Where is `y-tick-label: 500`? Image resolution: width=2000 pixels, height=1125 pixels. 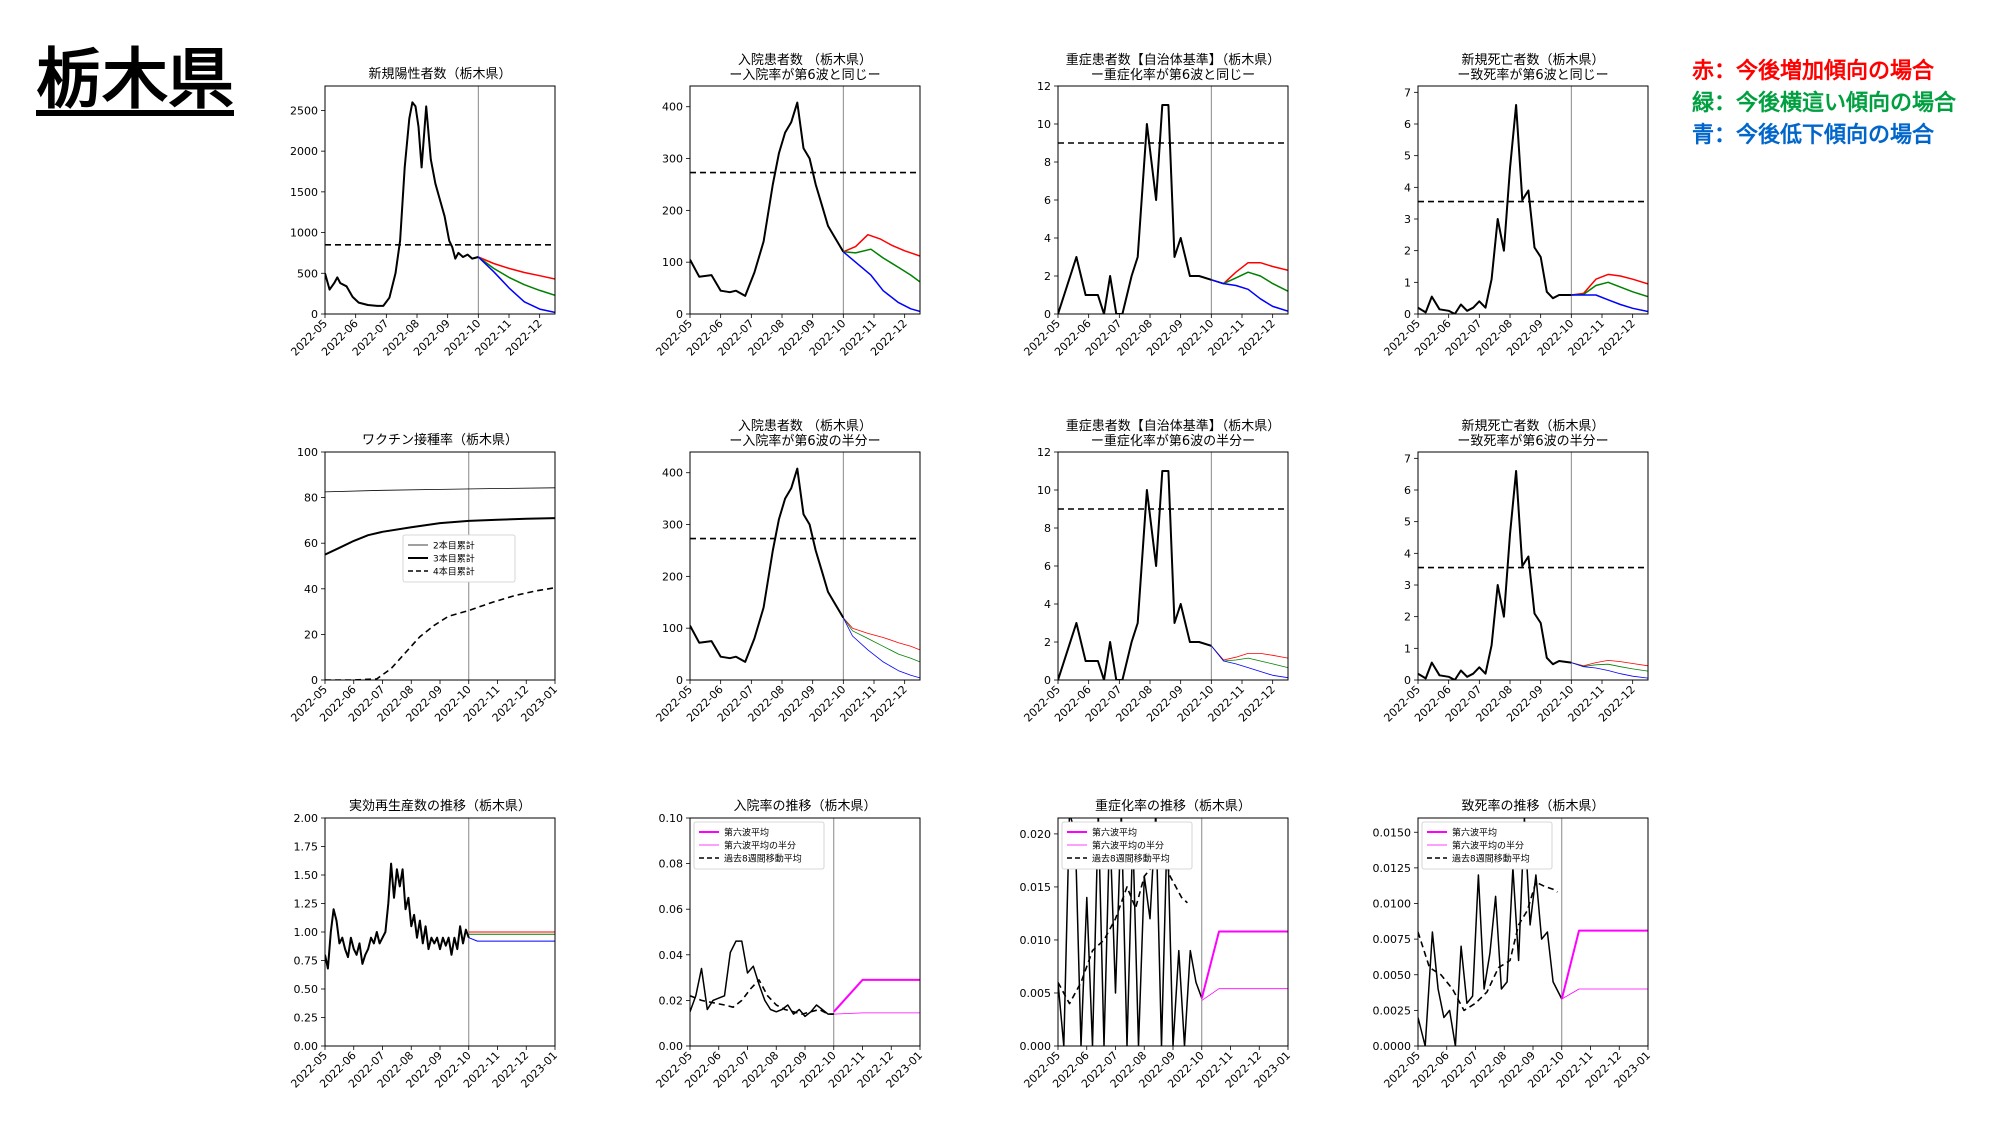 y-tick-label: 500 is located at coordinates (307, 273).